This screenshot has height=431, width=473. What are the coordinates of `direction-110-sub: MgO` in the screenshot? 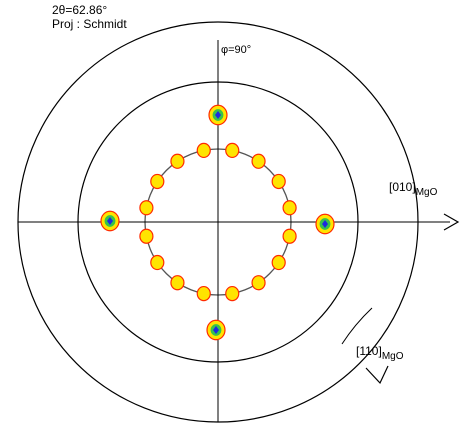 It's located at (392, 356).